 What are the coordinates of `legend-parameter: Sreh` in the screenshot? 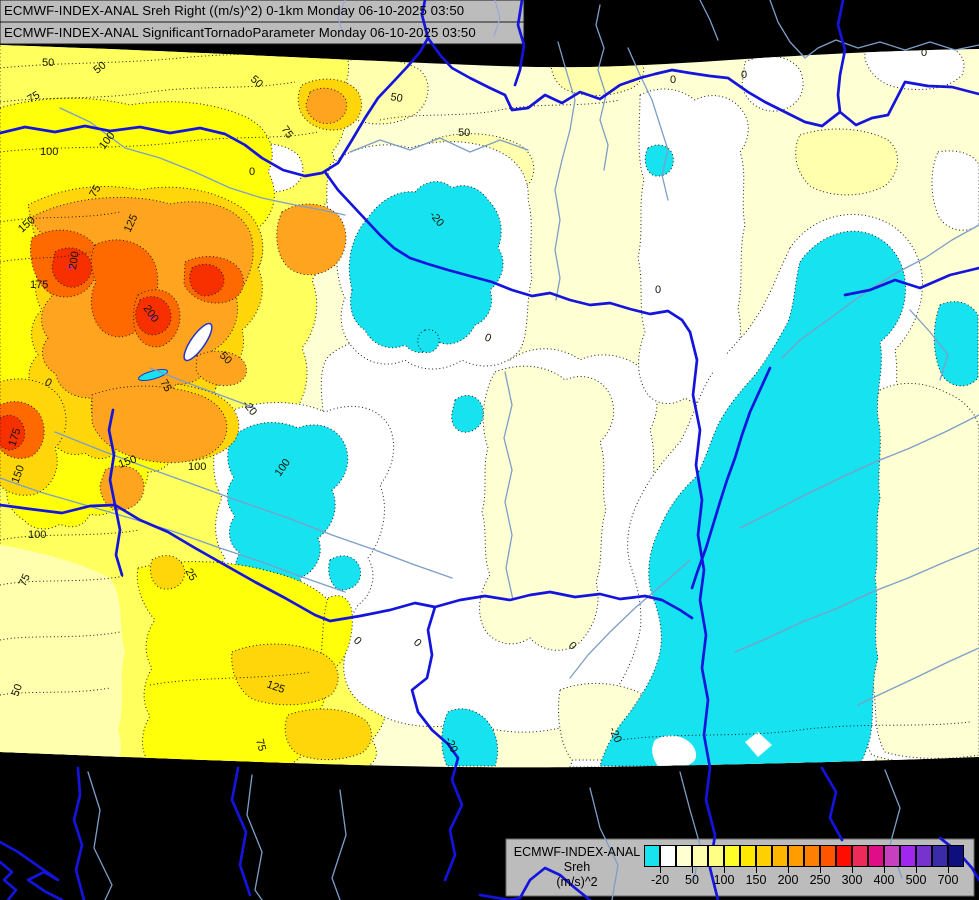 It's located at (577, 867).